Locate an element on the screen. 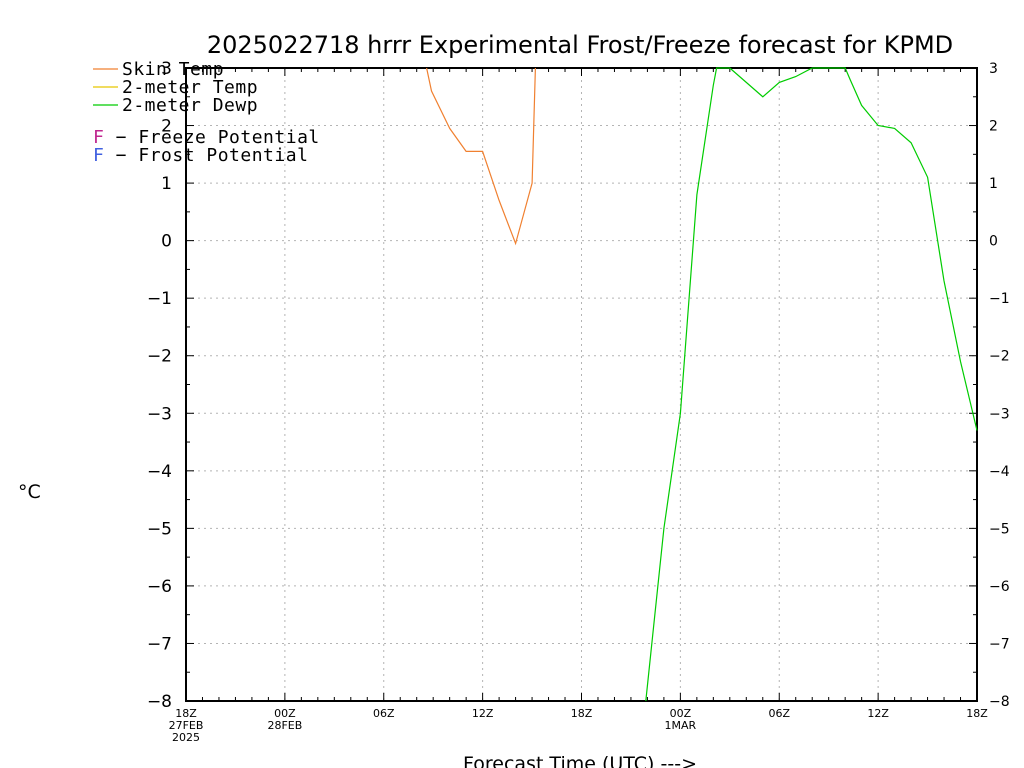  y-tick-label-left: −5 is located at coordinates (159, 529).